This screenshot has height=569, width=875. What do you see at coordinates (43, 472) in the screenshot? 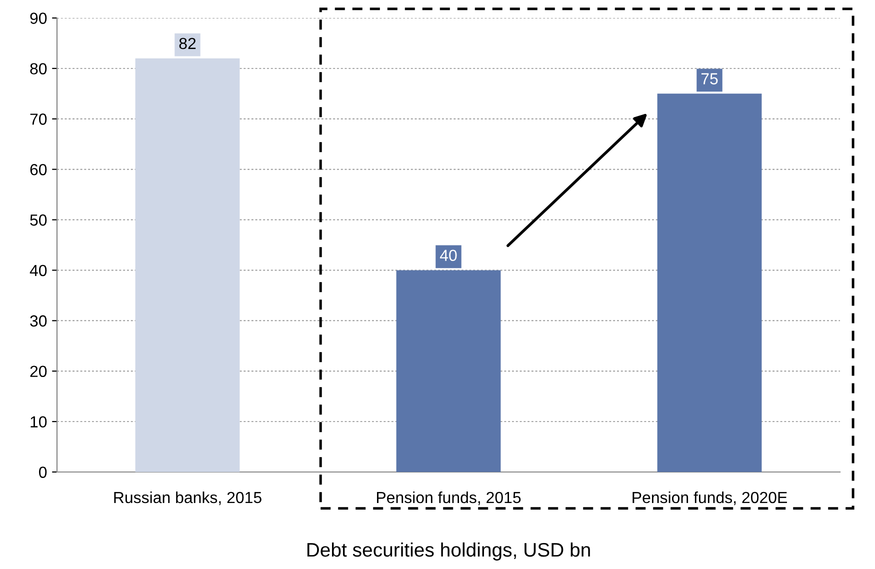
I see `y-tick-label: 0` at bounding box center [43, 472].